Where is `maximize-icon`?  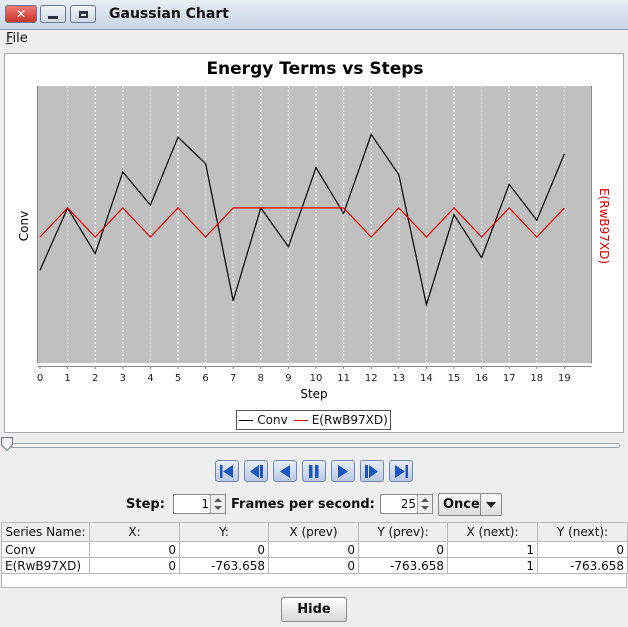
maximize-icon is located at coordinates (83, 14).